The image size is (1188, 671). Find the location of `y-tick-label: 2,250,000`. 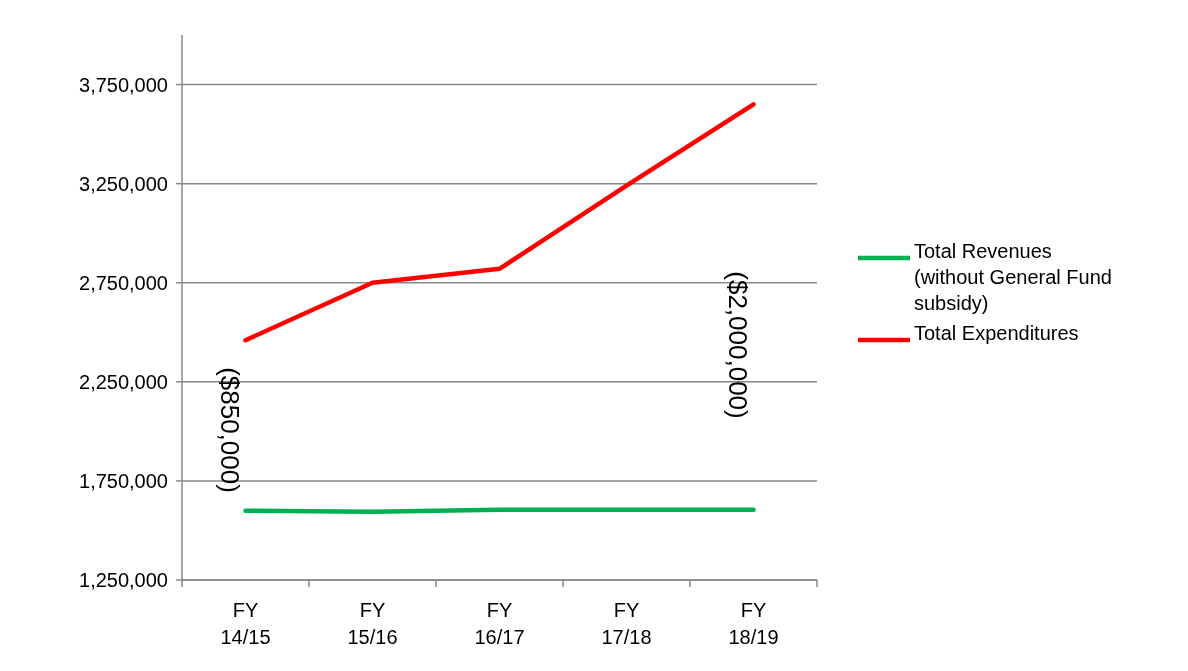

y-tick-label: 2,250,000 is located at coordinates (123, 381).